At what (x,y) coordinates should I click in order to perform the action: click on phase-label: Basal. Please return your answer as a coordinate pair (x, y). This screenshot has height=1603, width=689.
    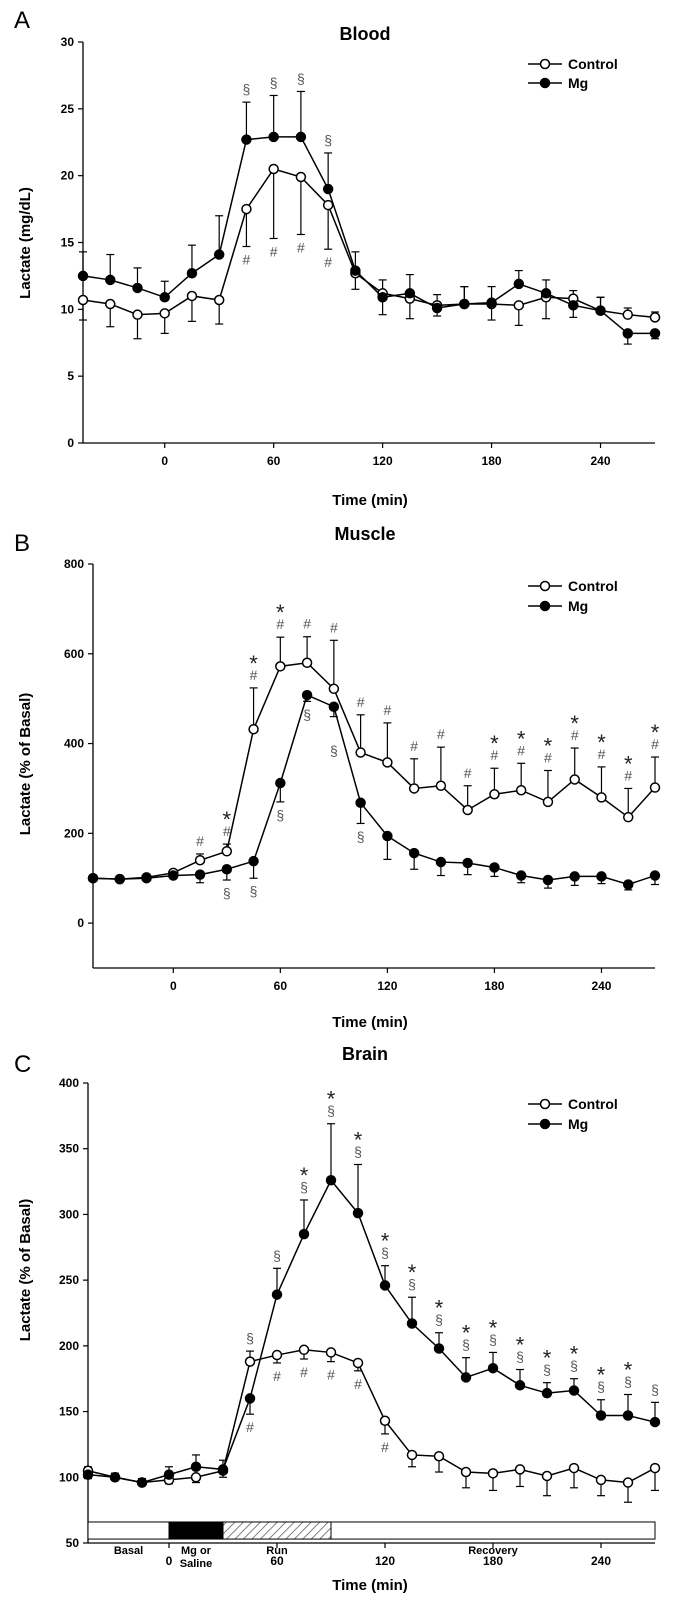
    Looking at the image, I should click on (128, 1551).